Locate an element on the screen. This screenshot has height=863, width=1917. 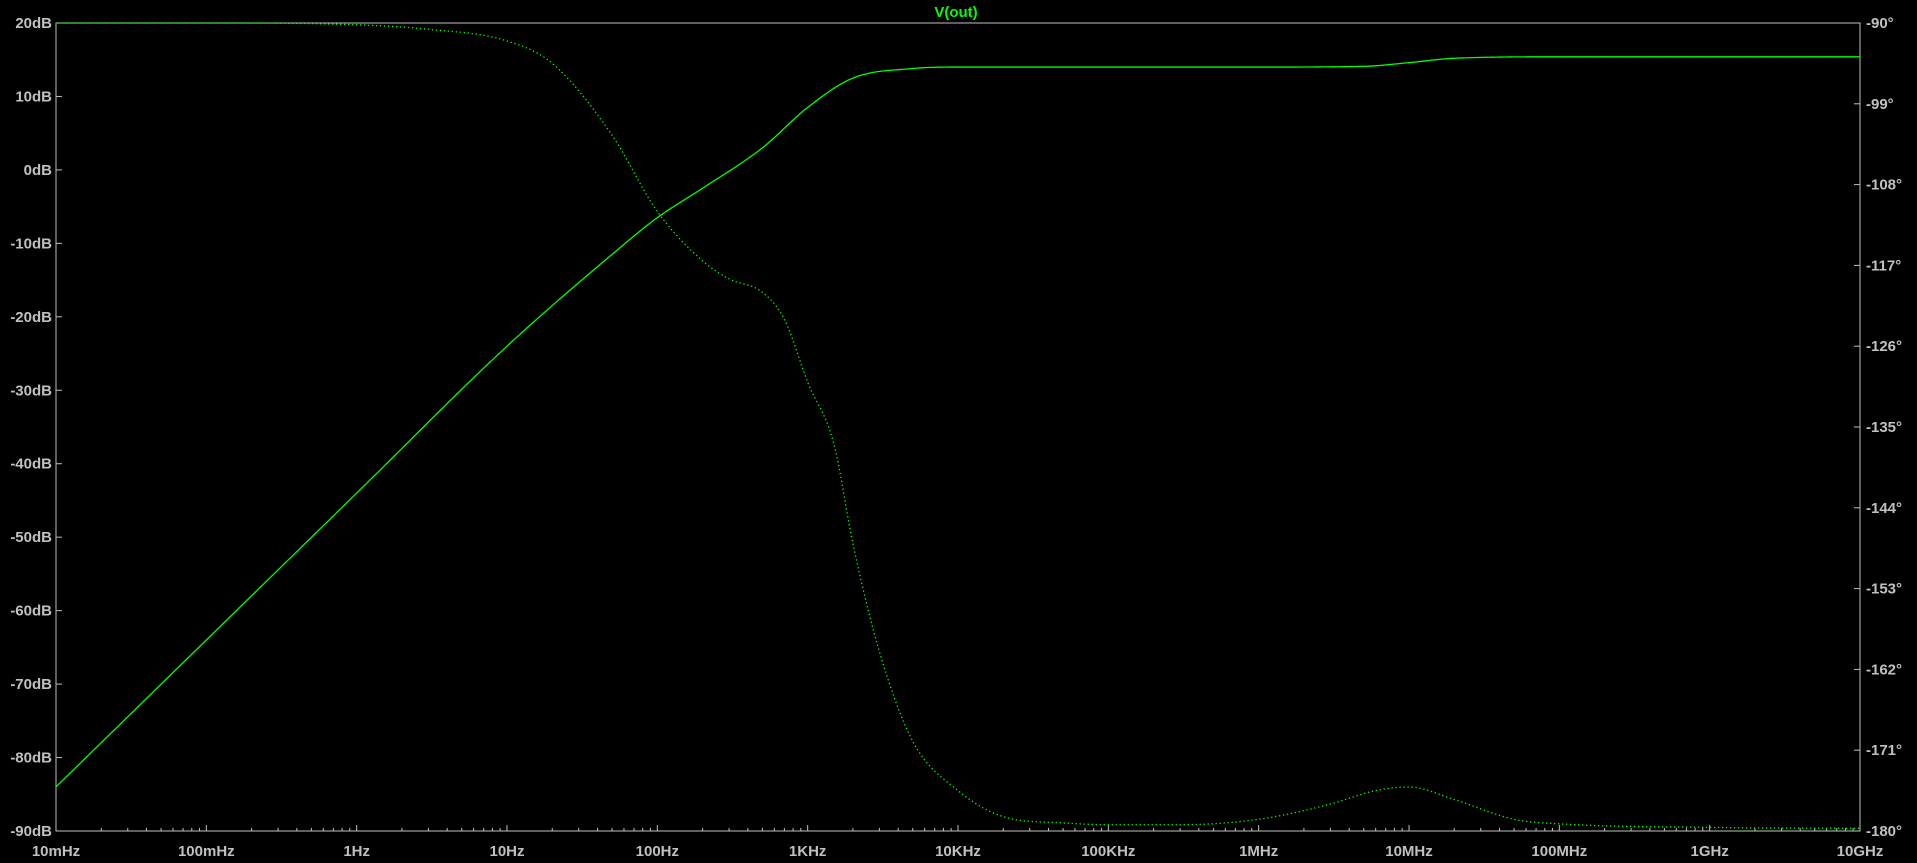
x-tick-label: 100MHz is located at coordinates (1559, 851).